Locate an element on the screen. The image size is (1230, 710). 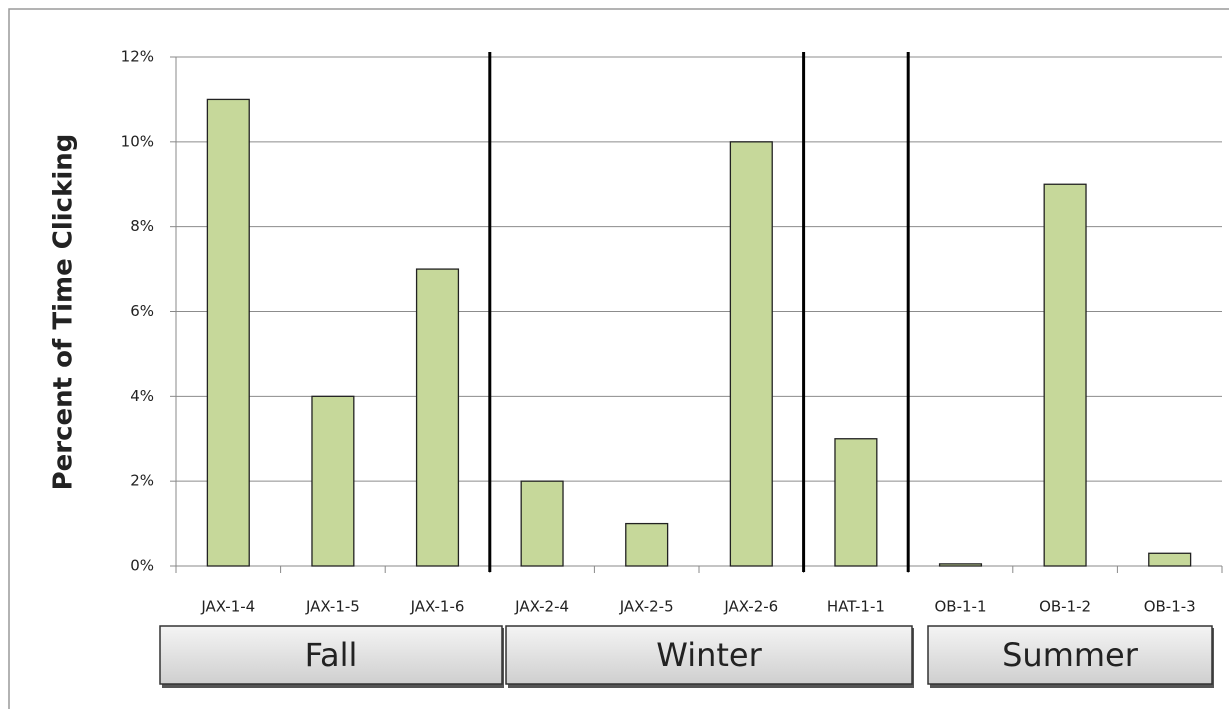
x-tick-label: JAX-1-6 is located at coordinates (437, 607).